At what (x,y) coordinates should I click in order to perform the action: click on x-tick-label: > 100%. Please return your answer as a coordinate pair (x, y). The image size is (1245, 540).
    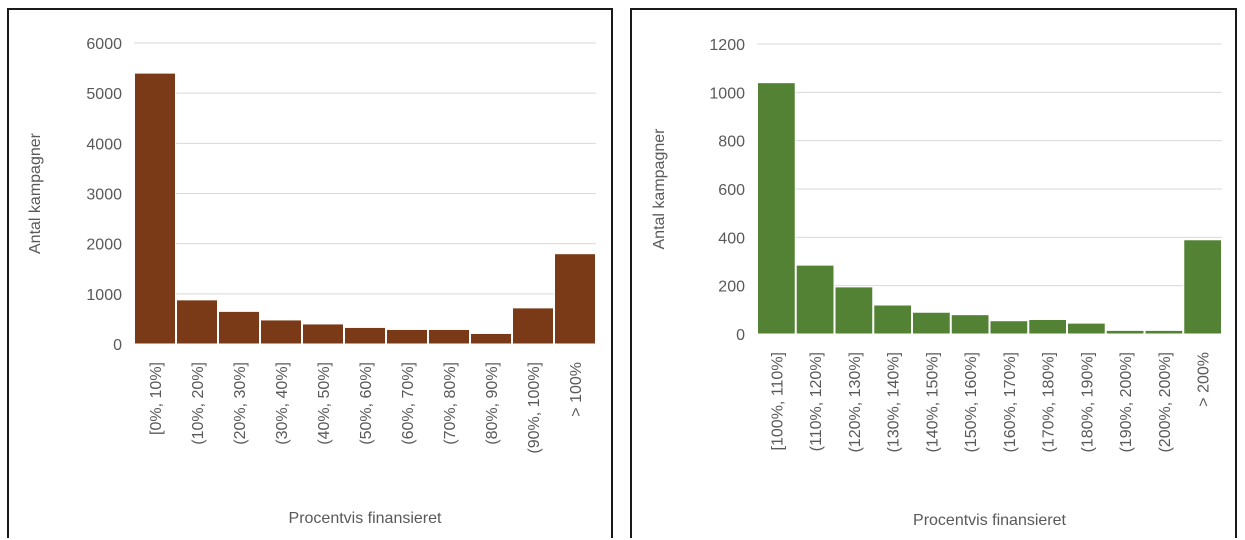
    Looking at the image, I should click on (576, 389).